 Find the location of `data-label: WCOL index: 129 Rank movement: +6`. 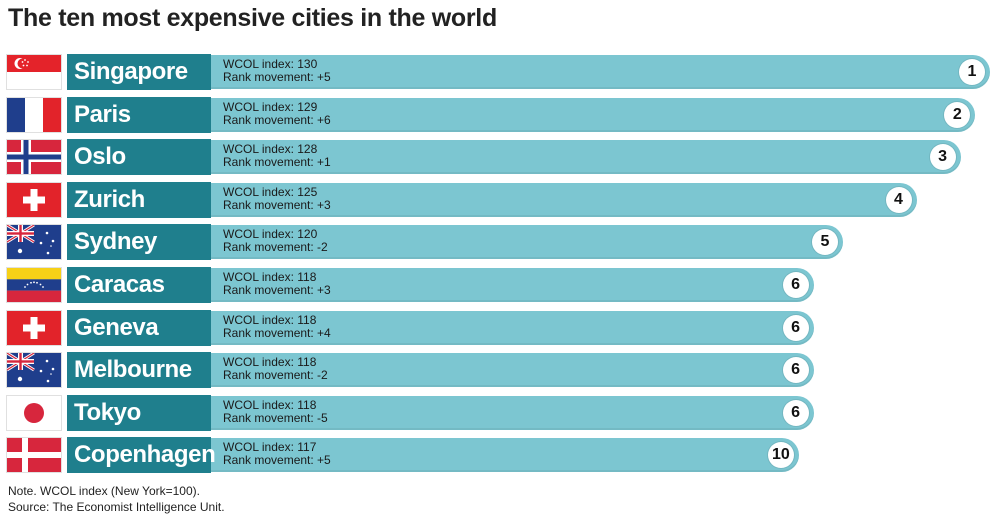

data-label: WCOL index: 129 Rank movement: +6 is located at coordinates (277, 113).